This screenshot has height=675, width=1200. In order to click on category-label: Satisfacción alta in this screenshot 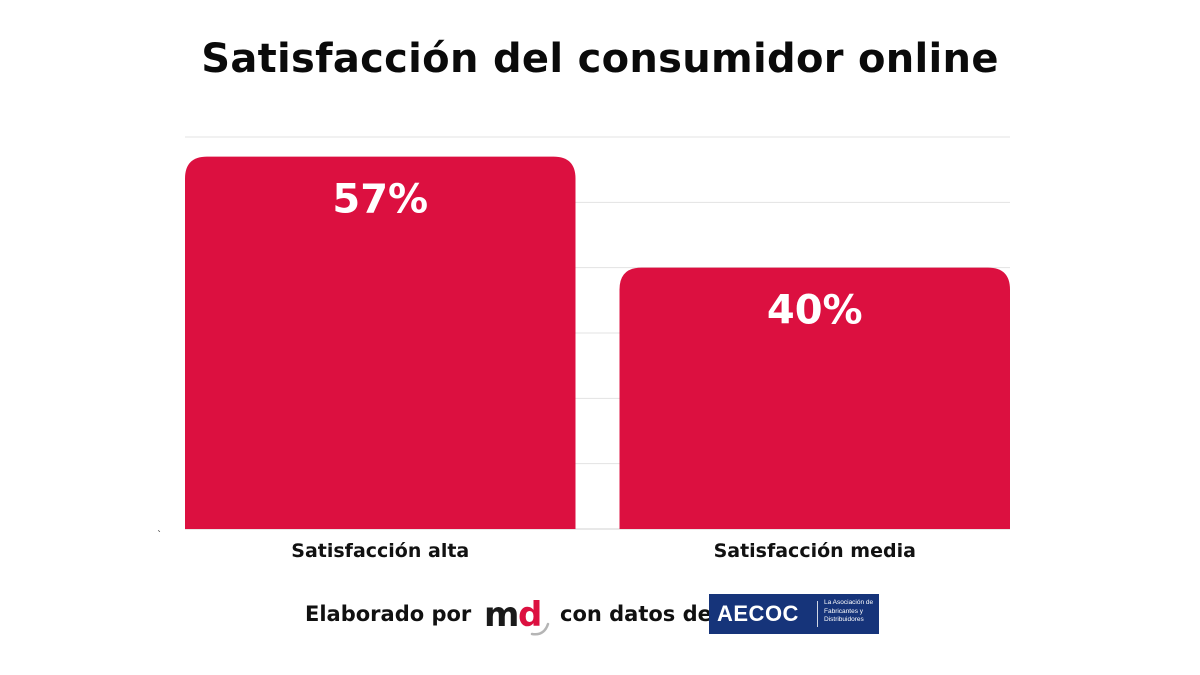, I will do `click(380, 551)`.